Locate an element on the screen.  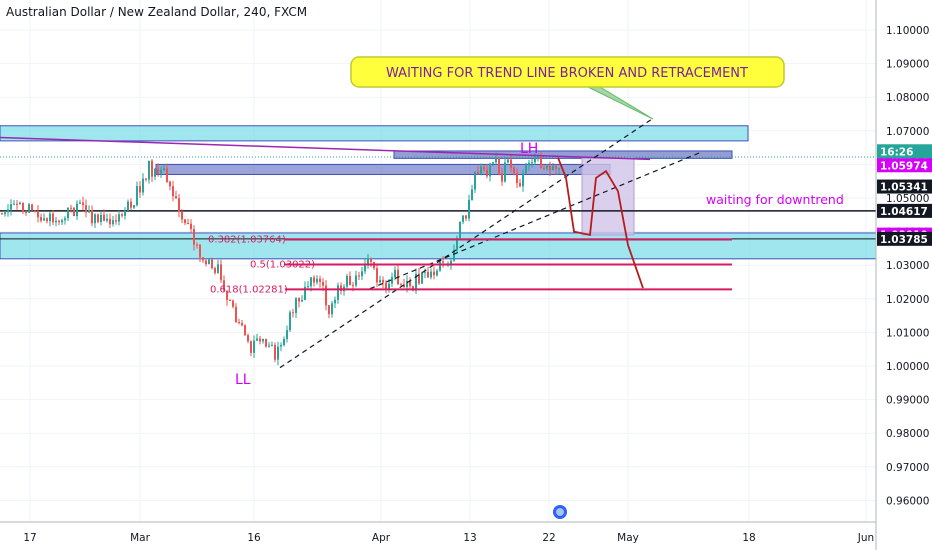
price-label: 1.04617 is located at coordinates (904, 212).